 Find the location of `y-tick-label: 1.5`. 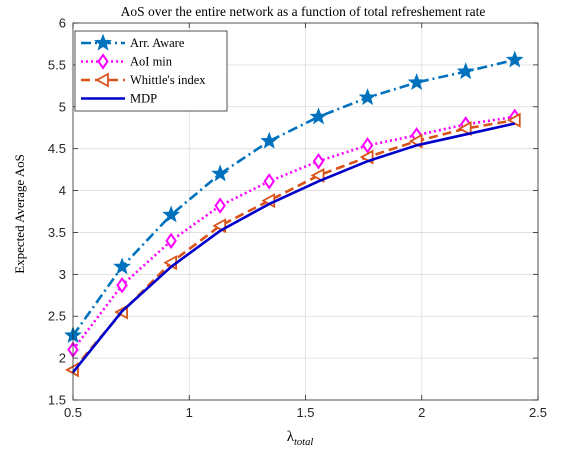

y-tick-label: 1.5 is located at coordinates (57, 400).